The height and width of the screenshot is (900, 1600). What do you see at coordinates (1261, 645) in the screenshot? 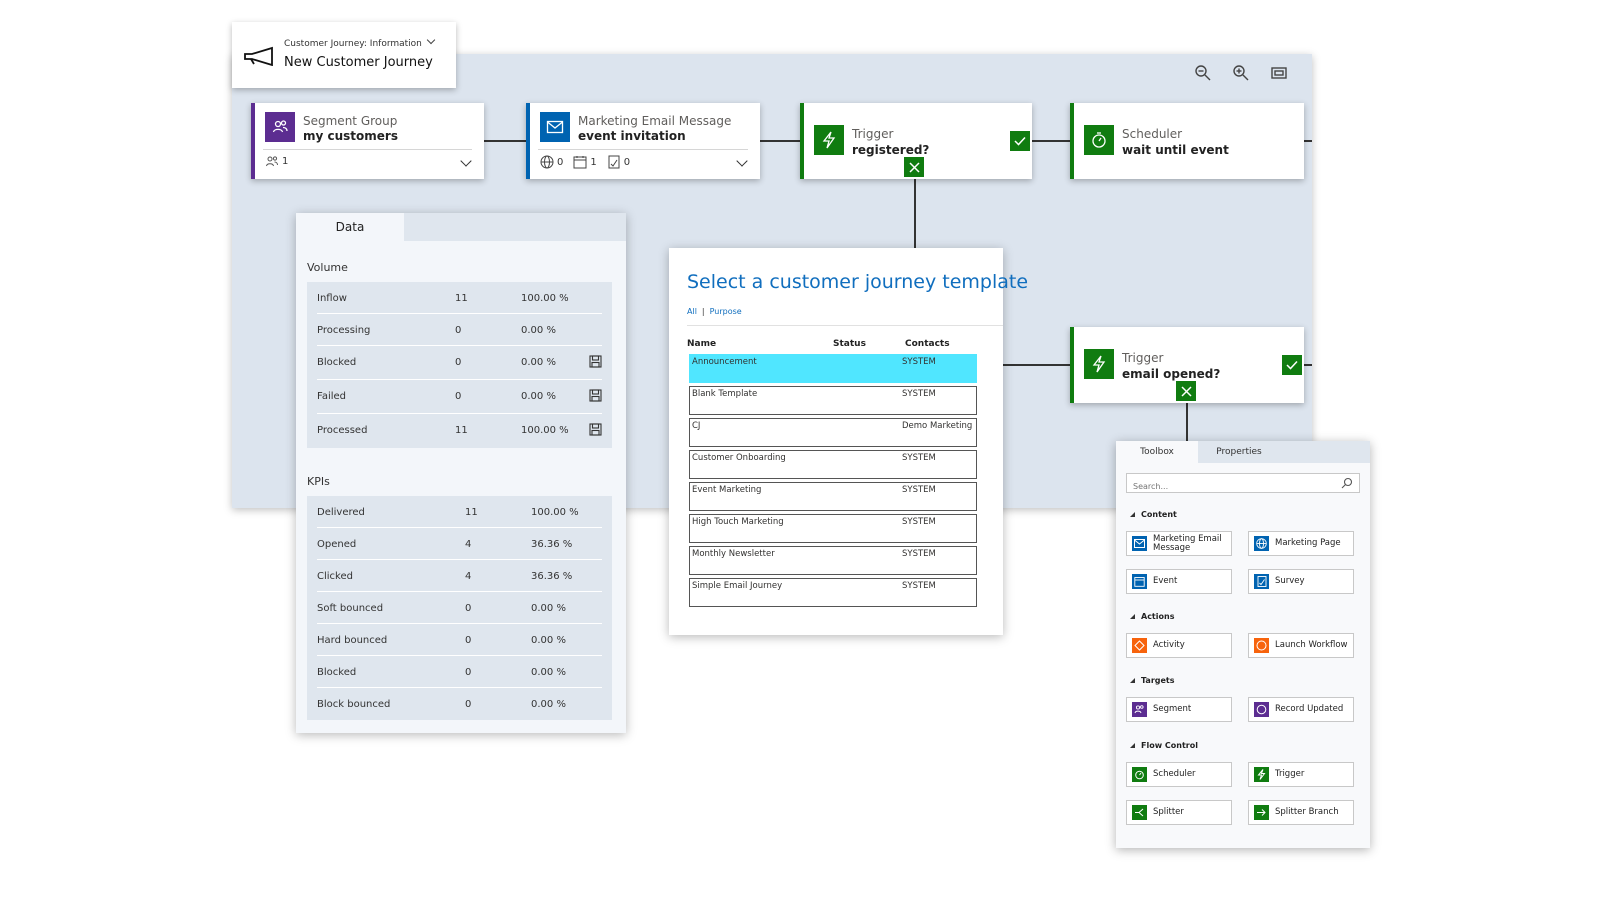
I see `workflow-icon` at bounding box center [1261, 645].